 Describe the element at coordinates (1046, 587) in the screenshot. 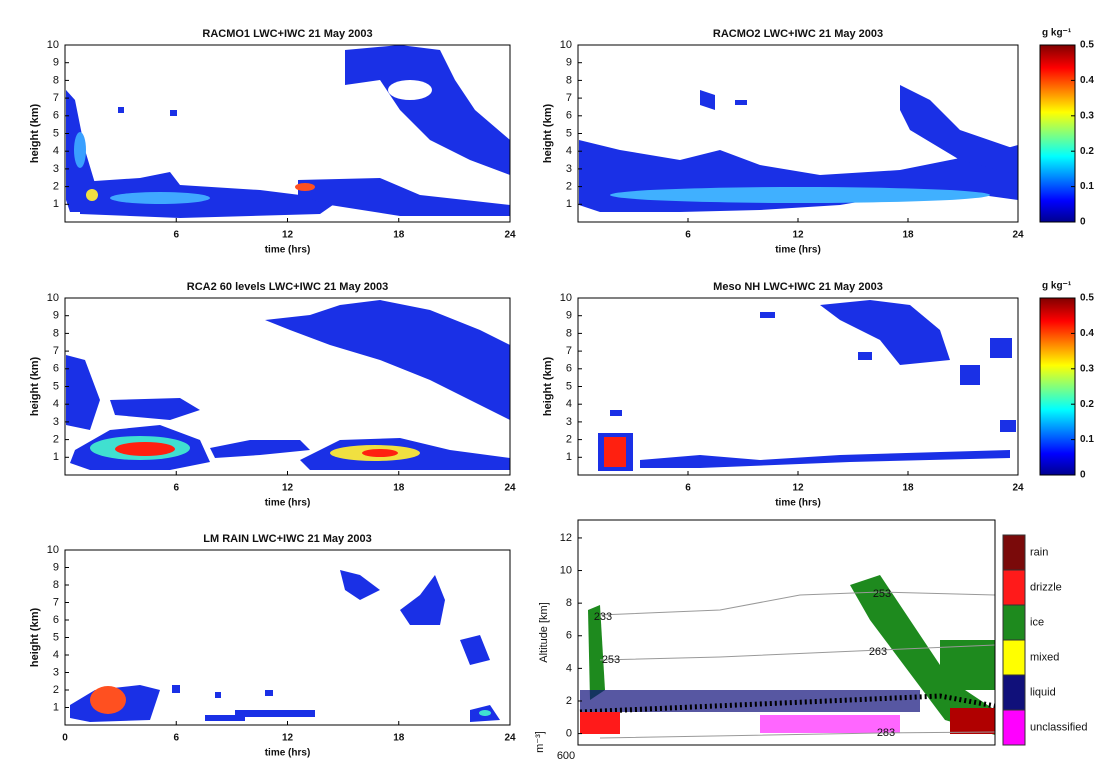

I see `legend-label: drizzle` at that location.